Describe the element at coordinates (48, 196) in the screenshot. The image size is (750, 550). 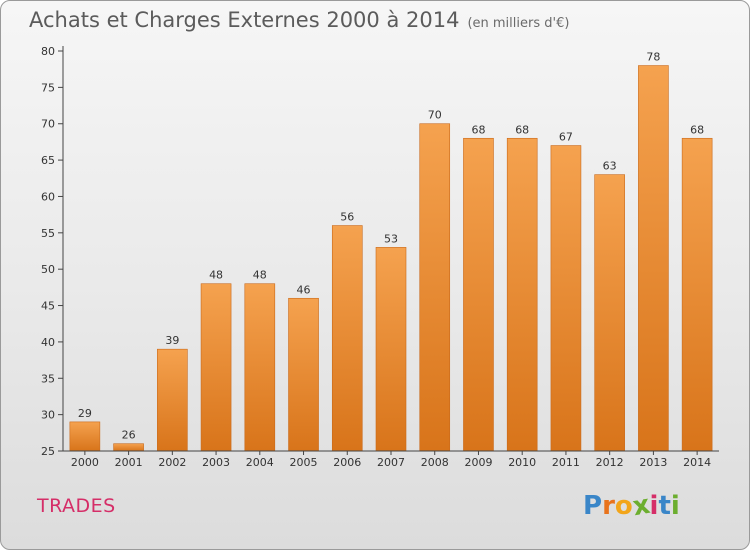
I see `y-tick-label-60: 60` at that location.